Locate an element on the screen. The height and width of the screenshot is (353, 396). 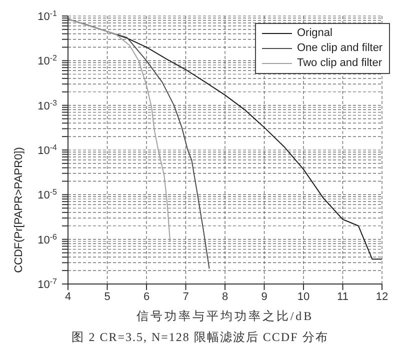
y-axis-title: CCDF(Pr[PAPR>PAPR0]) is located at coordinates (18, 210).